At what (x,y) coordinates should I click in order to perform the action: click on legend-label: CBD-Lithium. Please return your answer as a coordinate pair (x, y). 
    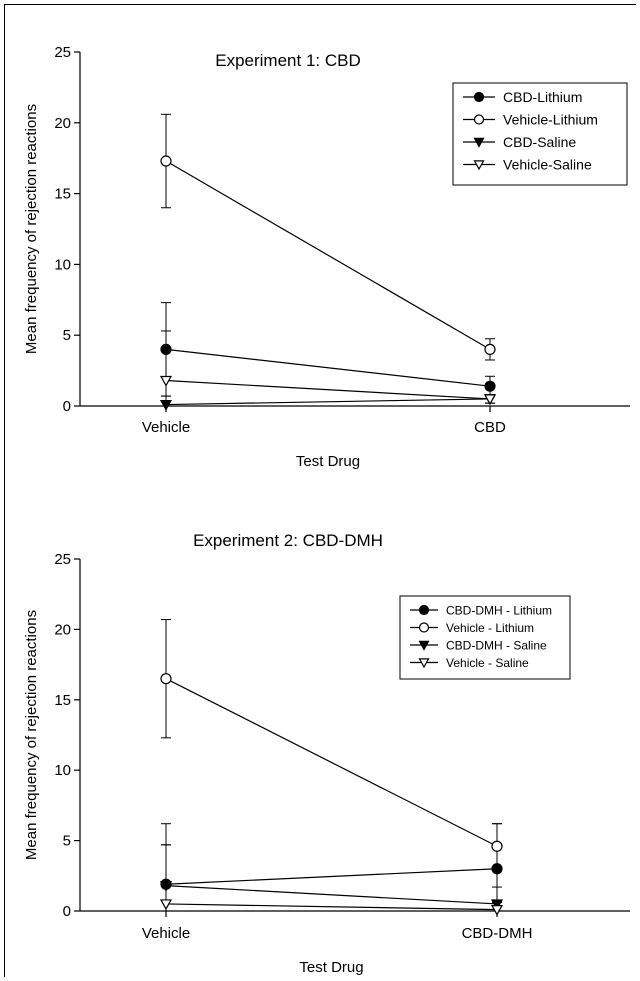
    Looking at the image, I should click on (542, 97).